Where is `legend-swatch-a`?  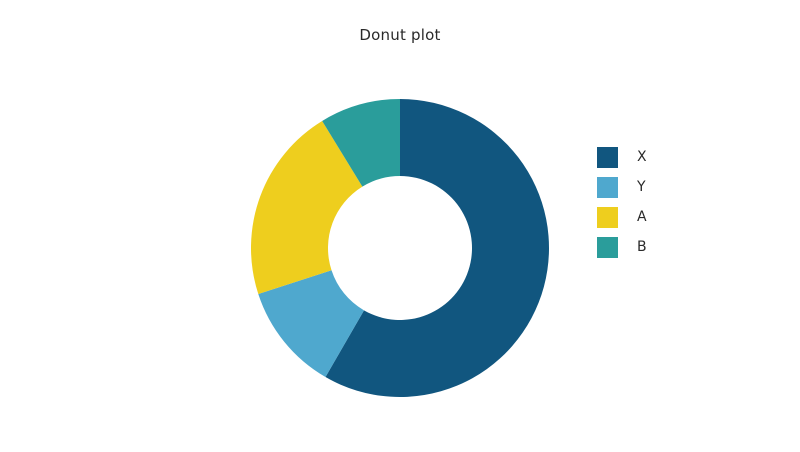 legend-swatch-a is located at coordinates (607, 217).